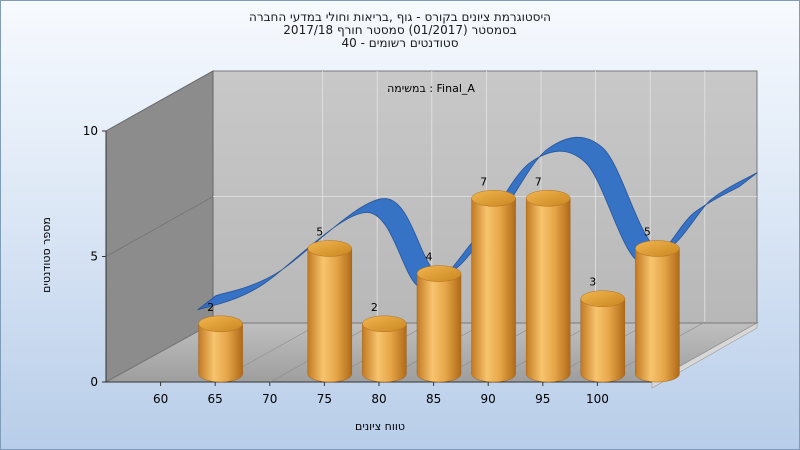  Describe the element at coordinates (488, 399) in the screenshot. I see `x-tick-label-6: 90` at that location.